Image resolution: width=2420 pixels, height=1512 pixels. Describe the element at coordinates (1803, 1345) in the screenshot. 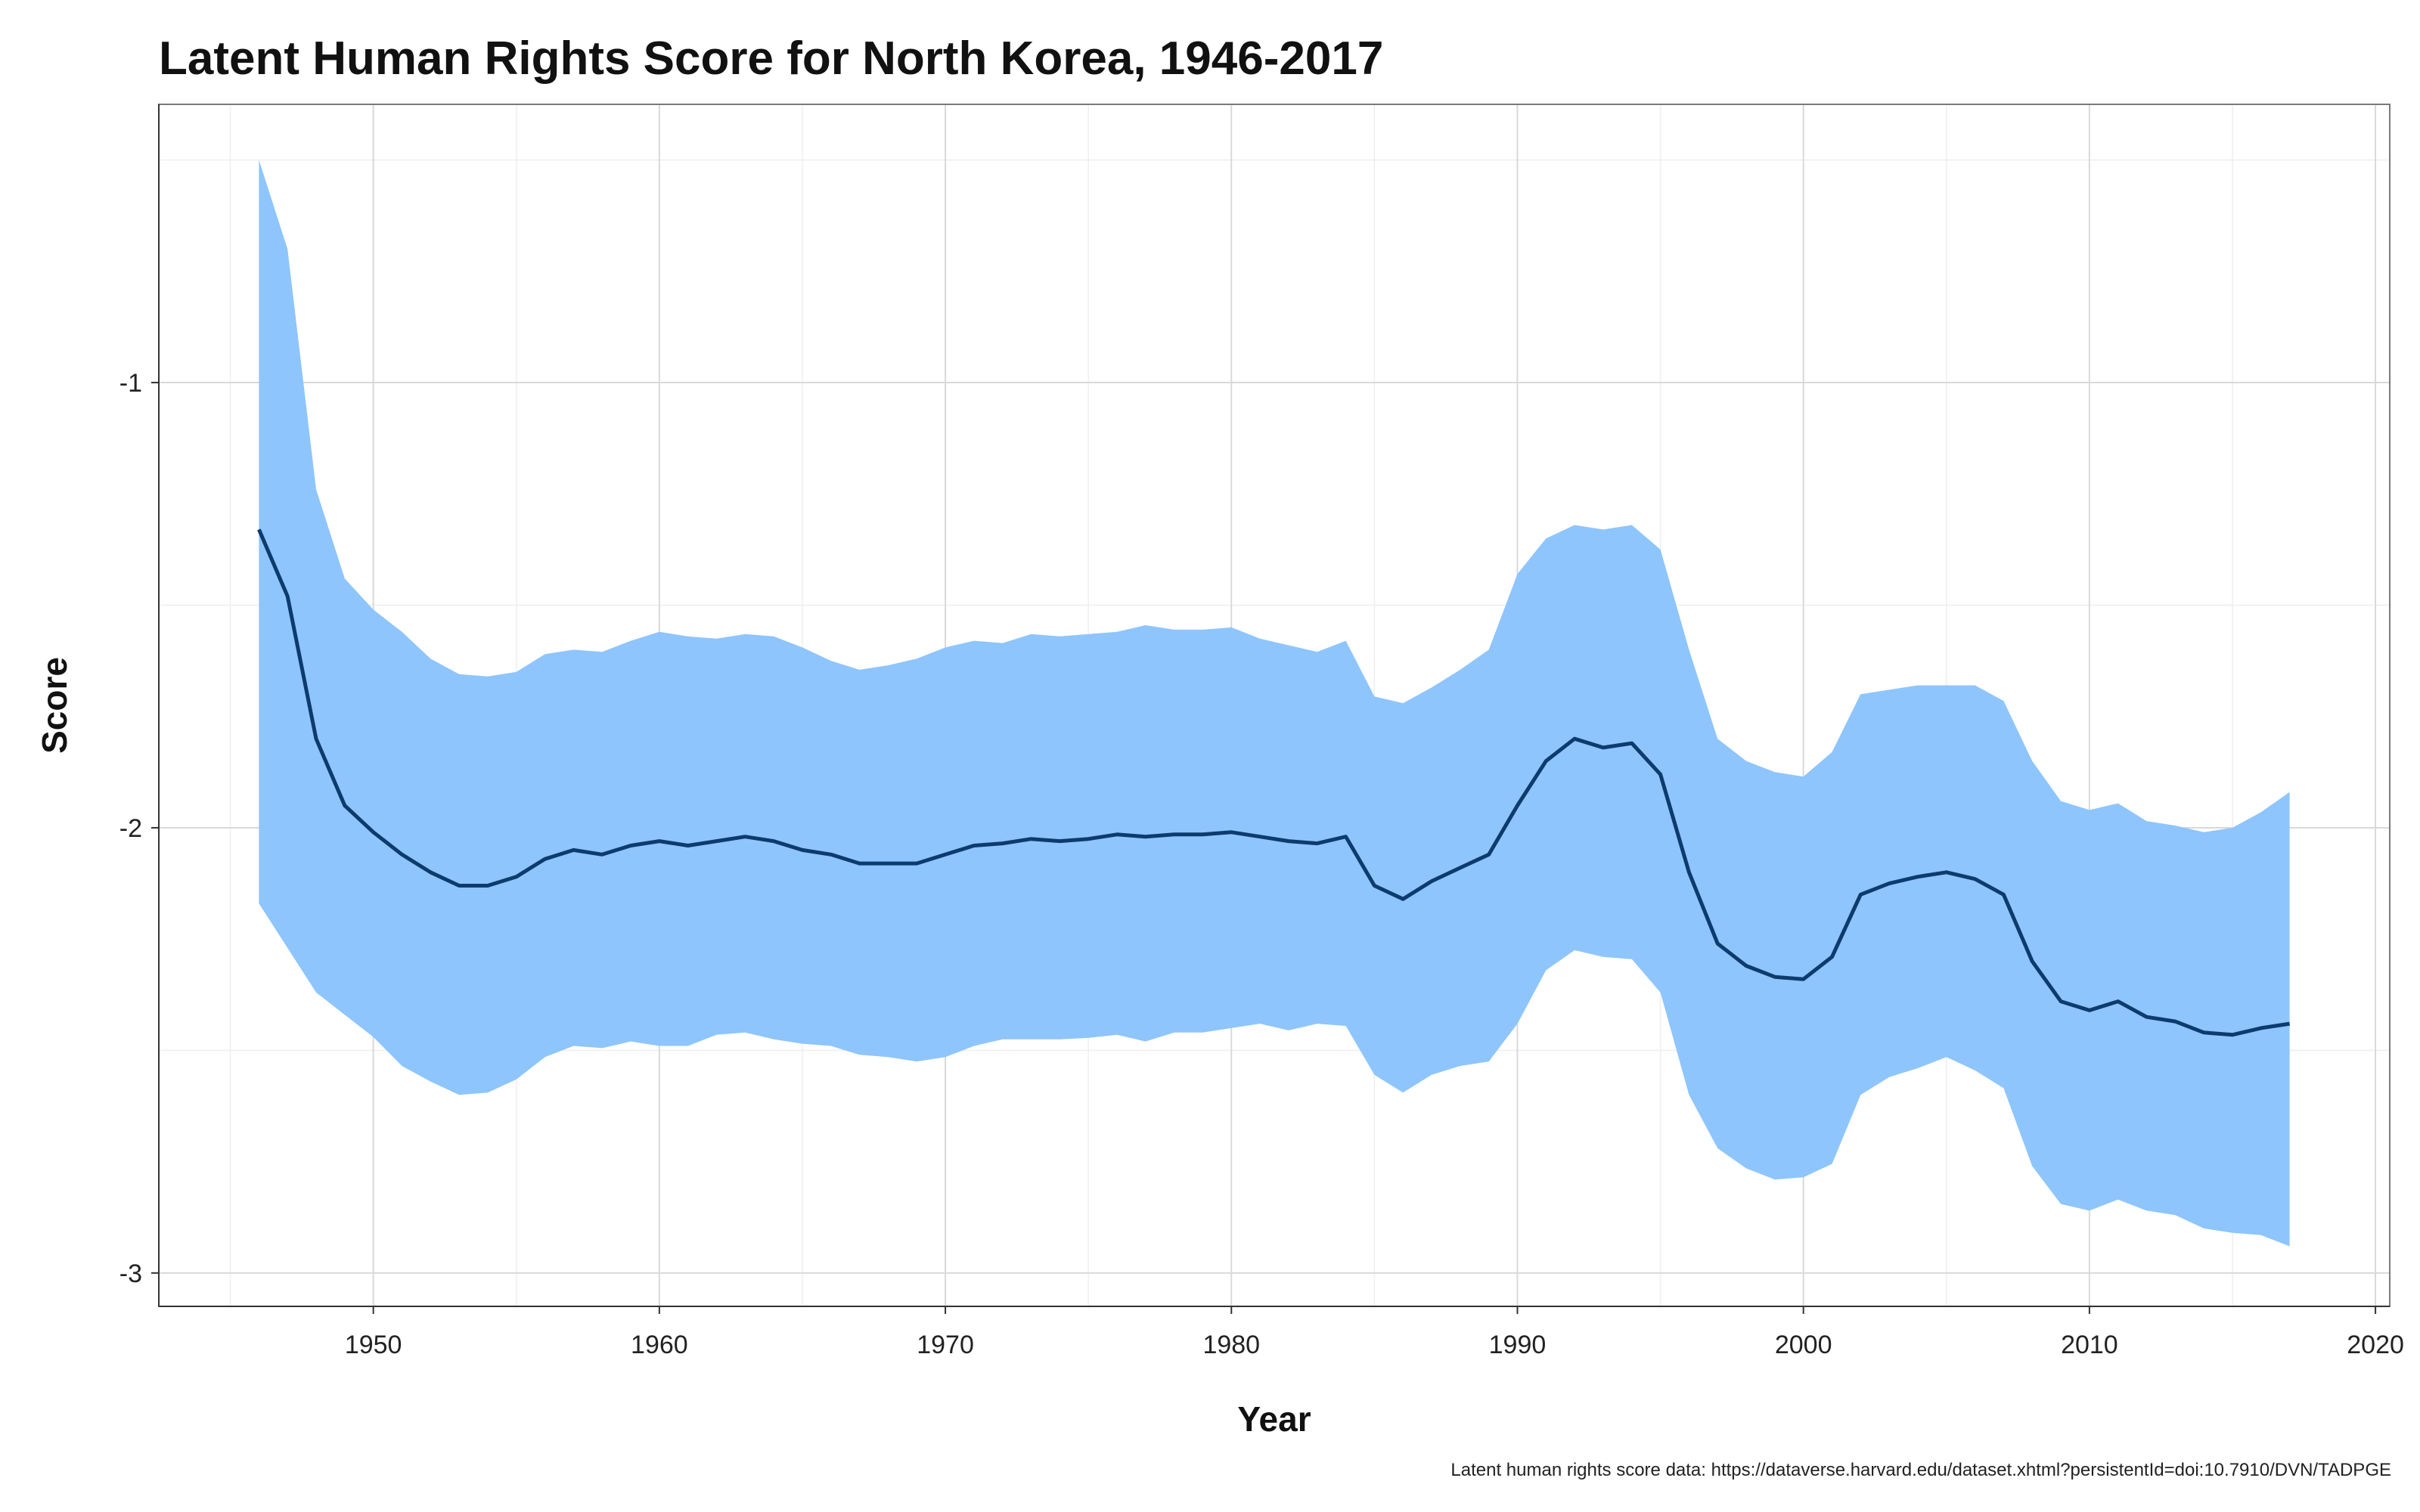

I see `x-tick-label: 2000` at that location.